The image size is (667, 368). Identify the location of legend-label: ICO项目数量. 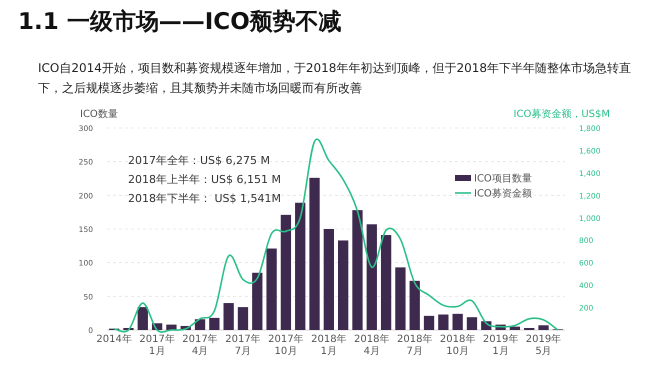
(503, 179).